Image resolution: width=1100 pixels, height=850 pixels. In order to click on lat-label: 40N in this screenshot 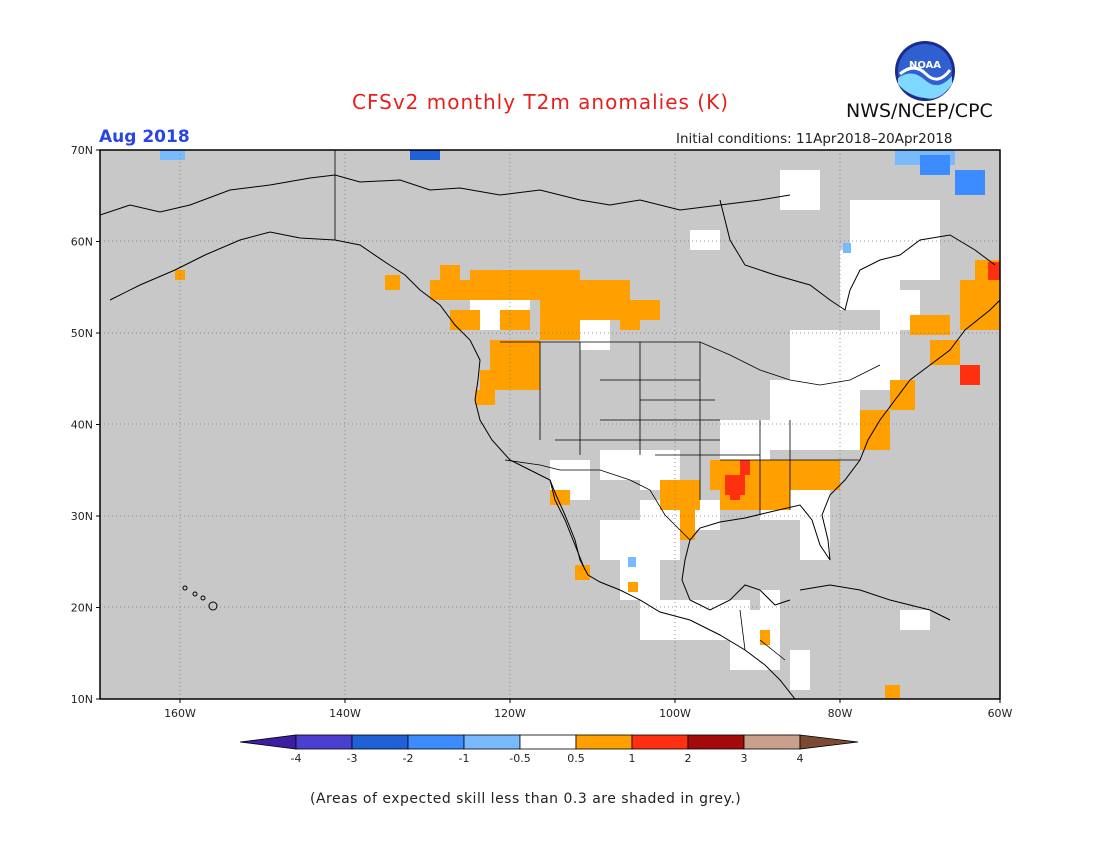, I will do `click(82, 425)`.